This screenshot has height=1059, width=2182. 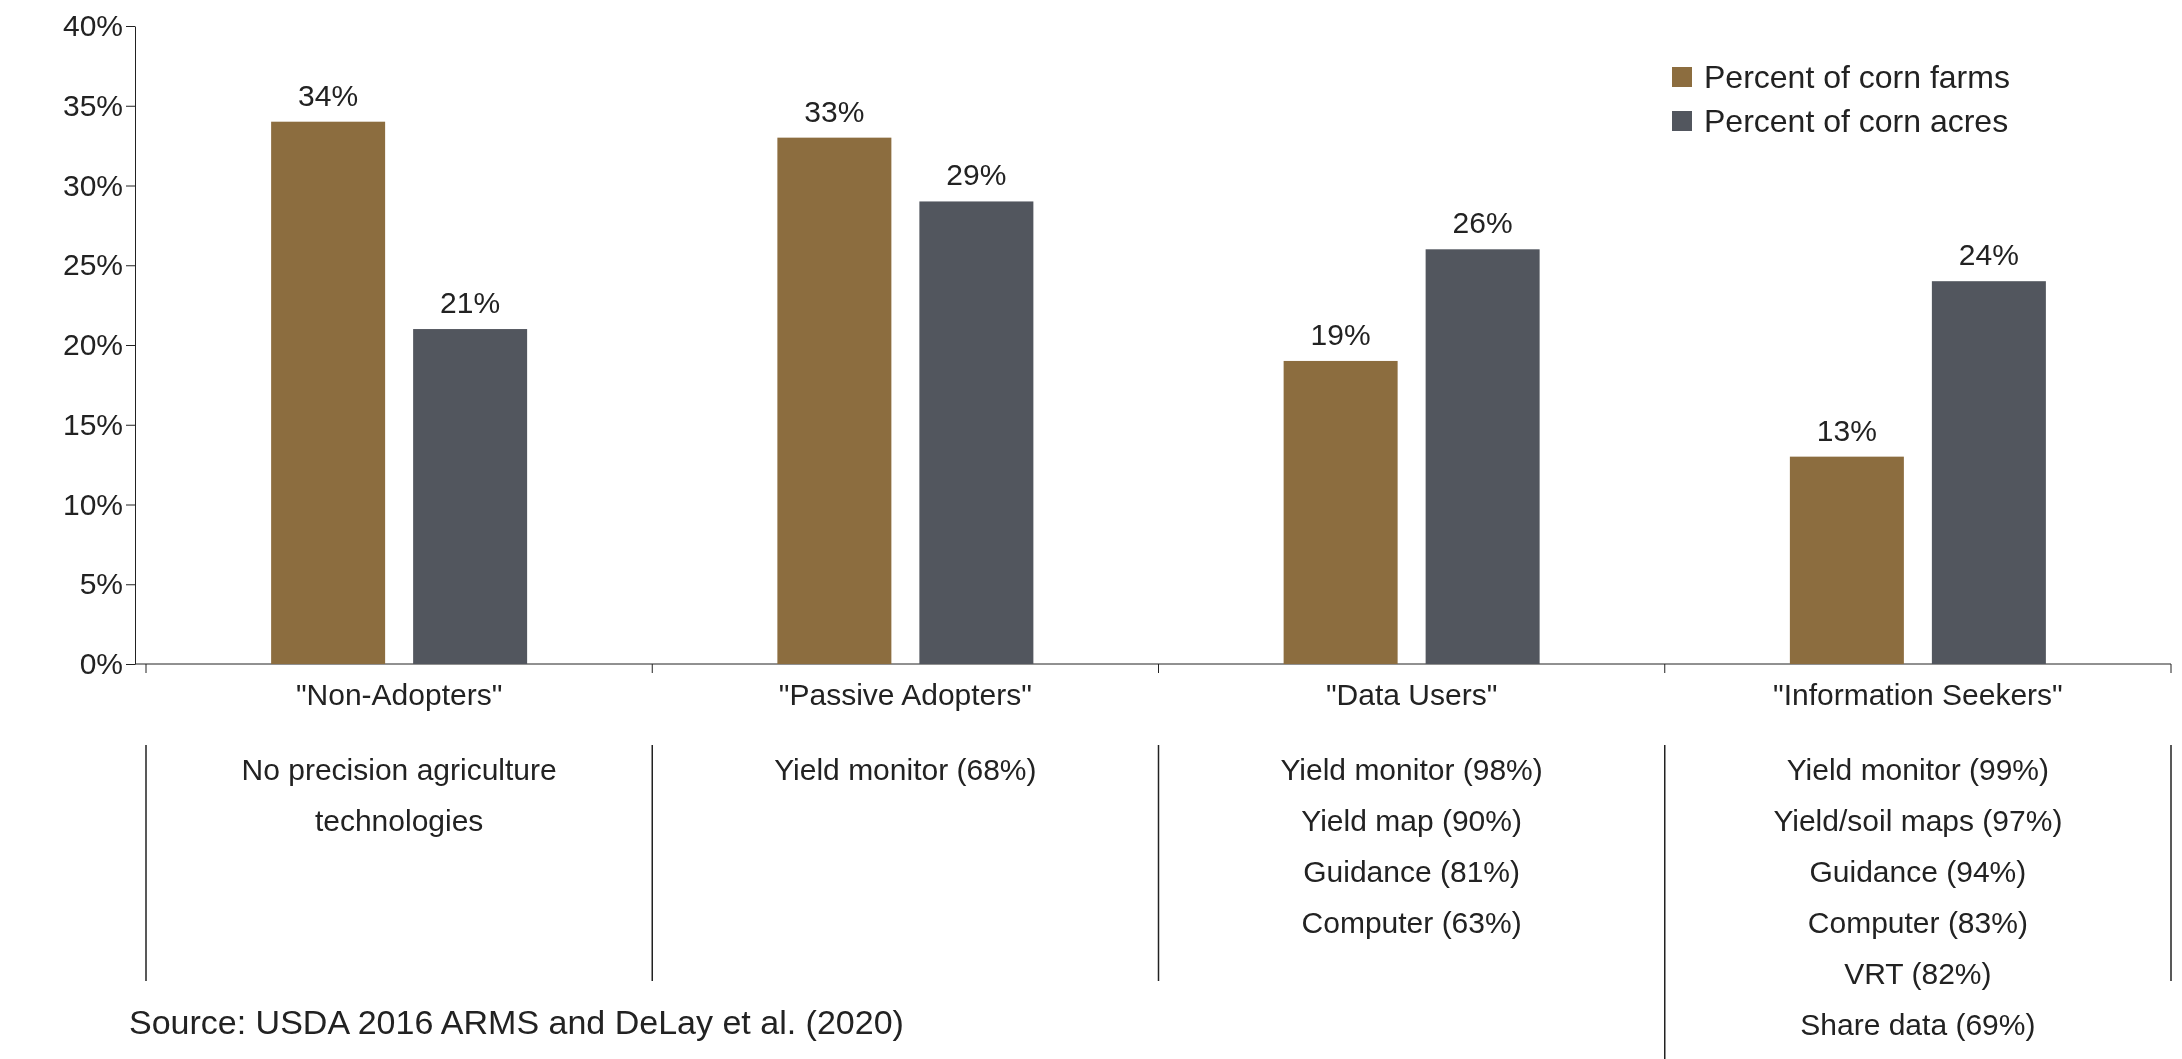 What do you see at coordinates (976, 175) in the screenshot?
I see `text: 29%` at bounding box center [976, 175].